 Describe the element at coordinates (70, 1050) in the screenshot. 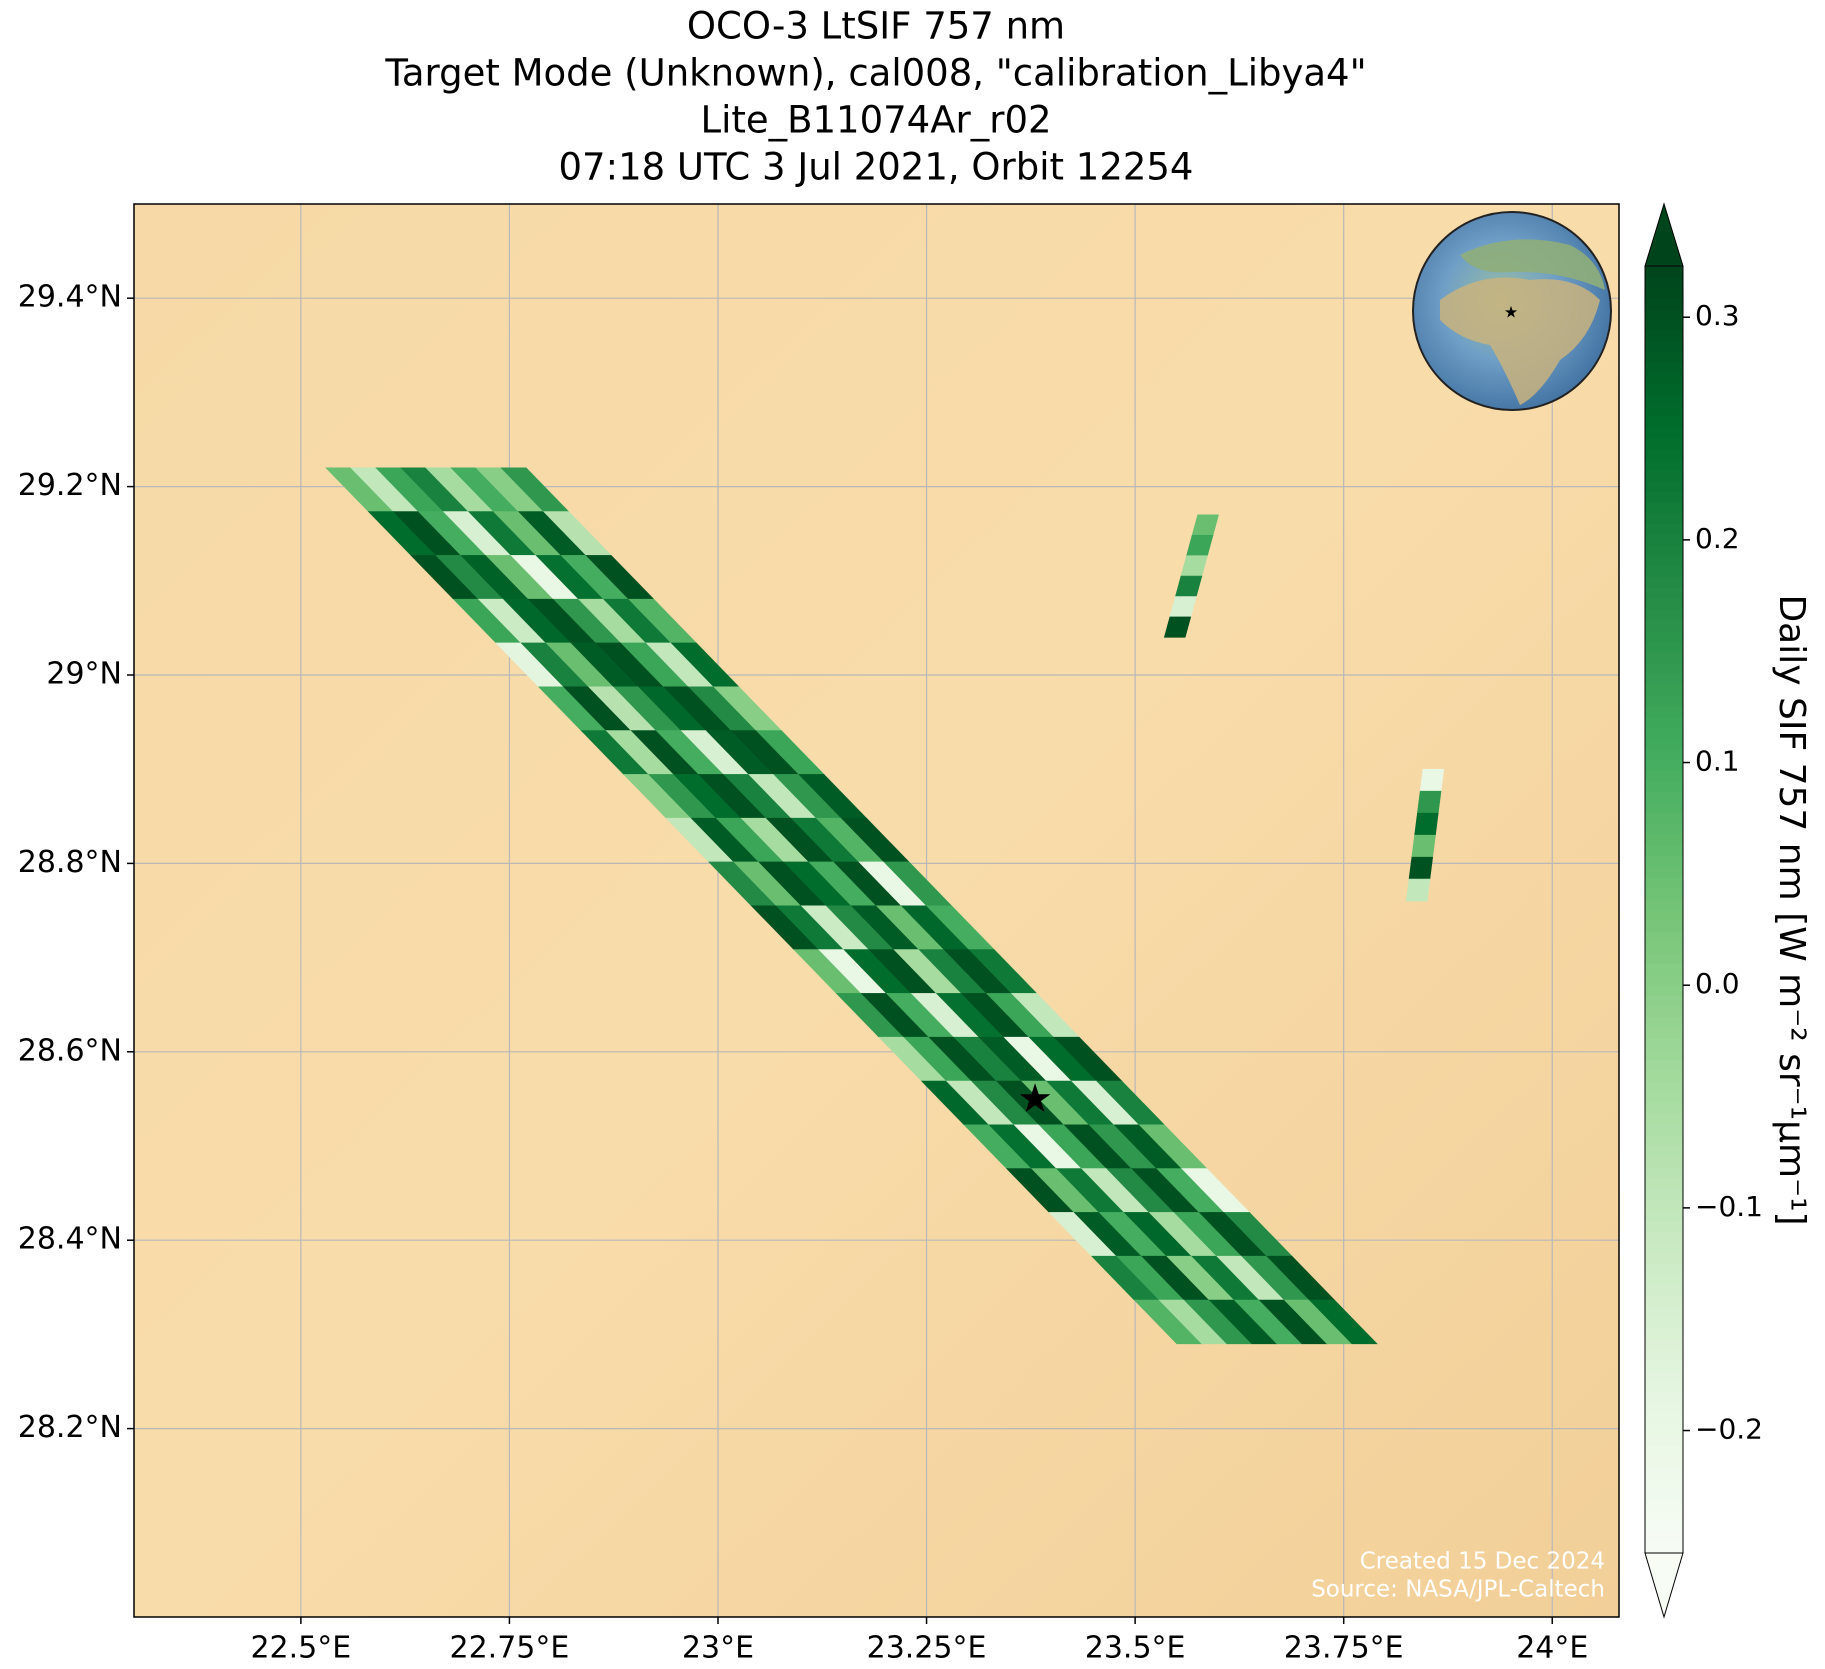

I see `y-tick-label: 28.6°N` at that location.